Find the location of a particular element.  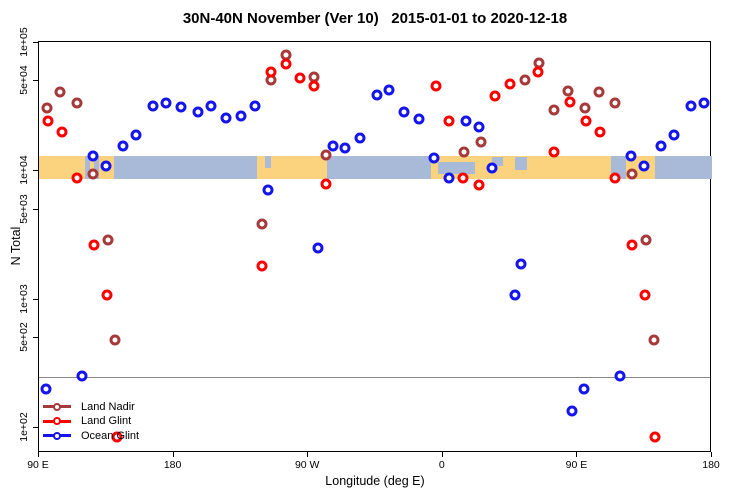

legend-item: Land Nadir is located at coordinates (90, 407).